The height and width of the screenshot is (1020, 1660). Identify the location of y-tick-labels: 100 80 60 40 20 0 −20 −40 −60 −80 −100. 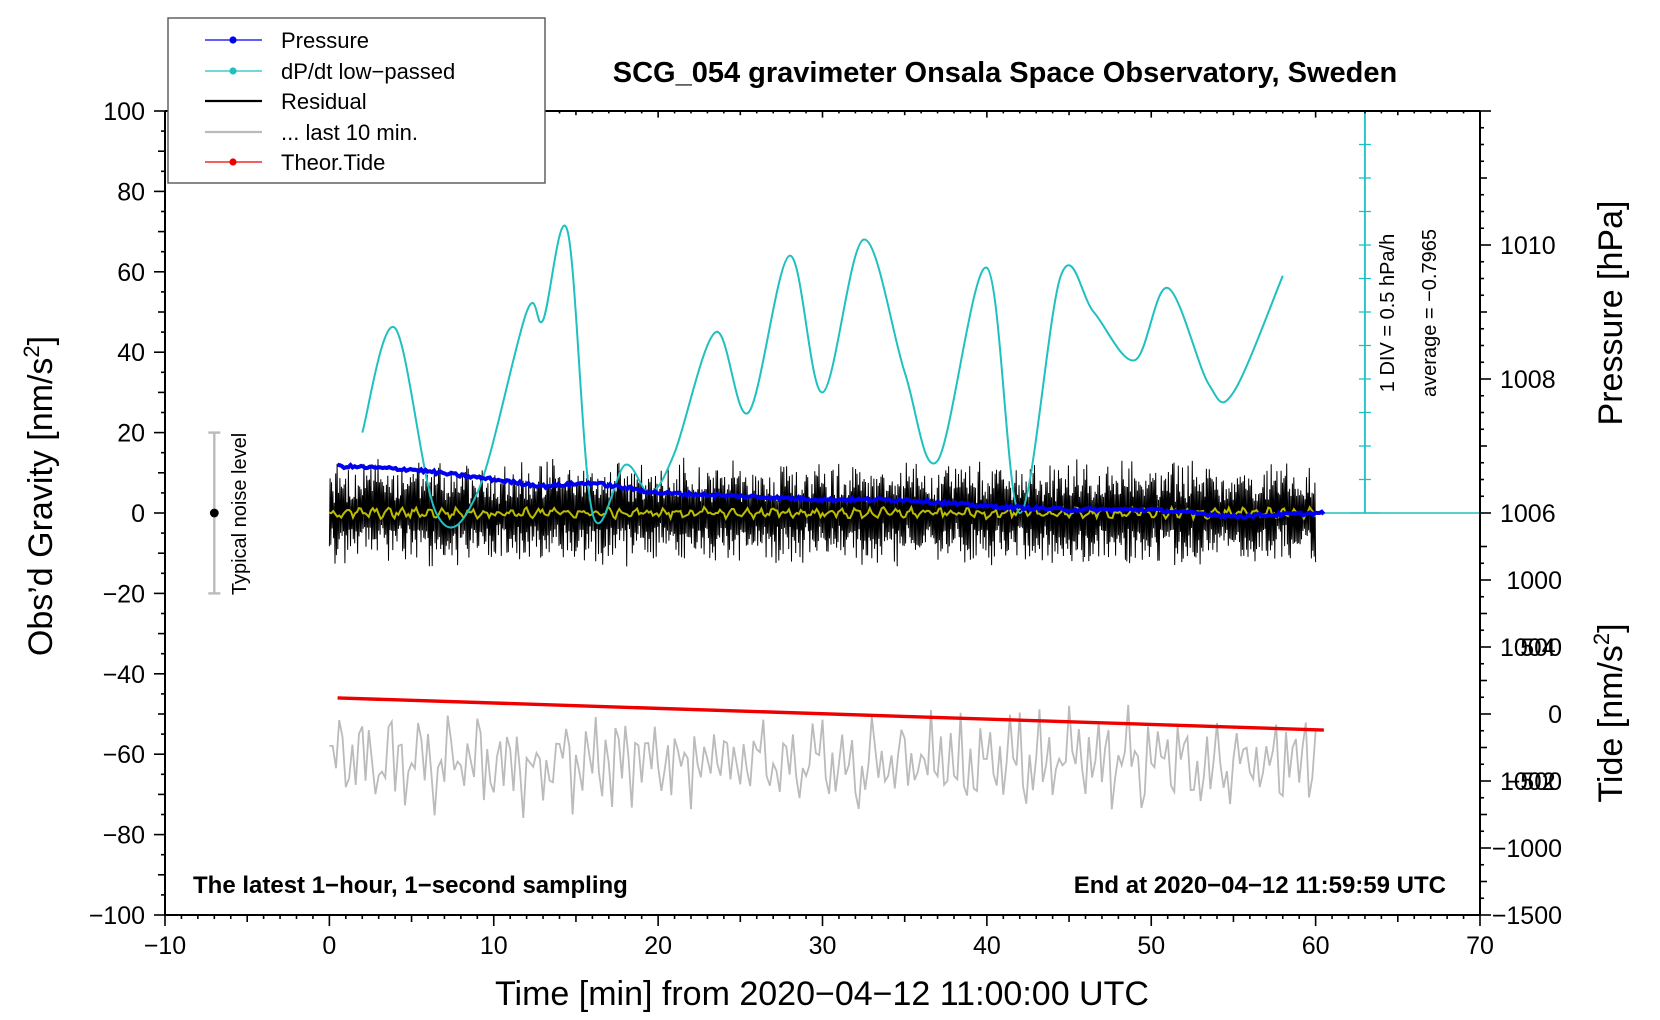
(117, 514).